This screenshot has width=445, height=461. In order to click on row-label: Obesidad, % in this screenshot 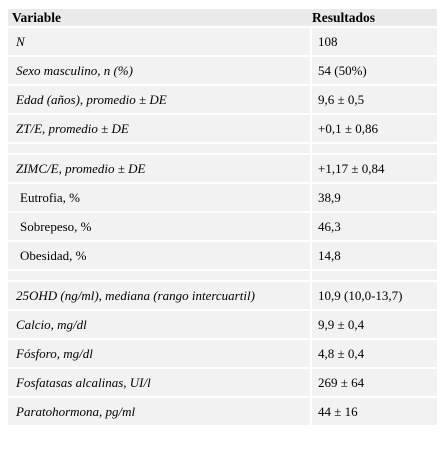, I will do `click(159, 255)`.